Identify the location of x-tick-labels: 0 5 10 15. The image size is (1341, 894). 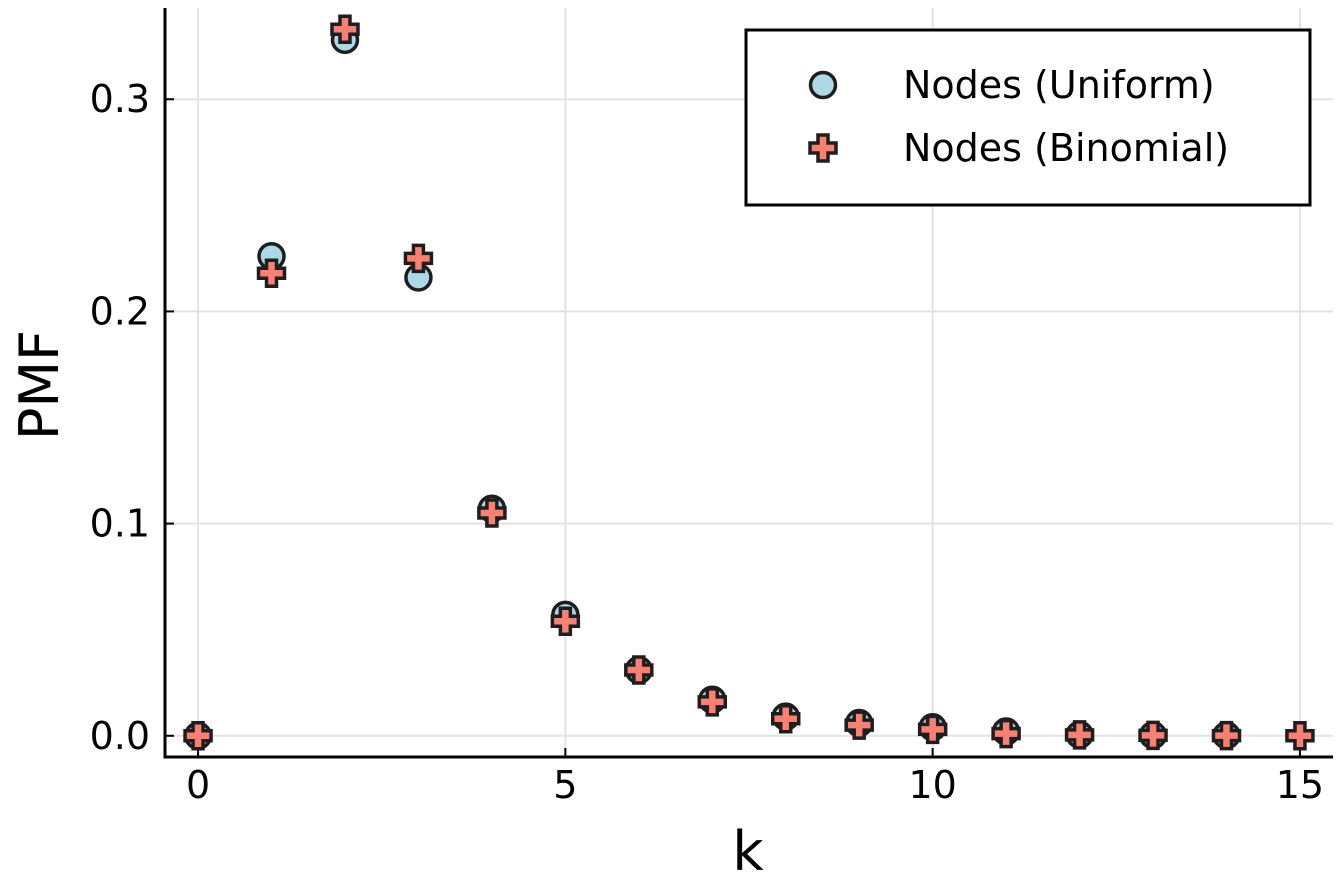
(755, 785).